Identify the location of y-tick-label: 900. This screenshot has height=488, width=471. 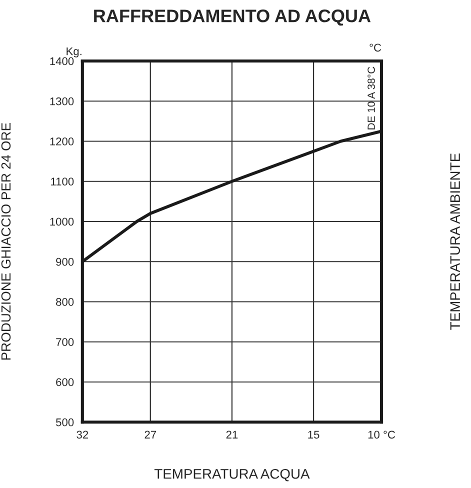
(65, 262).